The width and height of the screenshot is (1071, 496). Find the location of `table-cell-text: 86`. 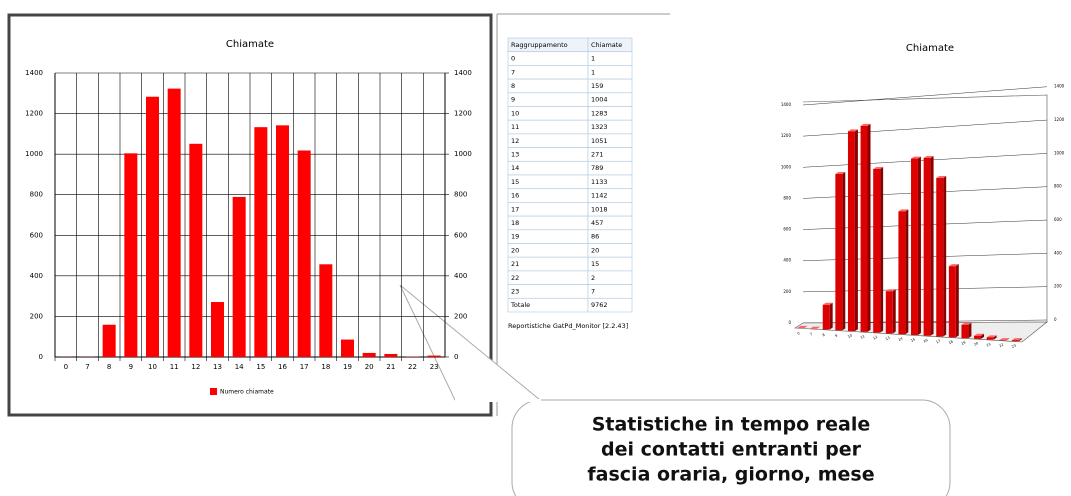

table-cell-text: 86 is located at coordinates (595, 237).